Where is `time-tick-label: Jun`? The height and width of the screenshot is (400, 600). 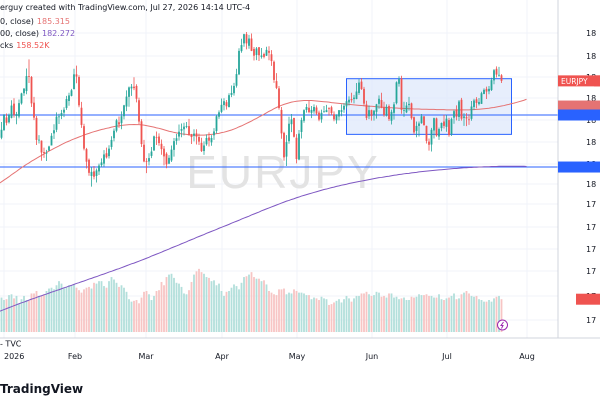 time-tick-label: Jun is located at coordinates (372, 356).